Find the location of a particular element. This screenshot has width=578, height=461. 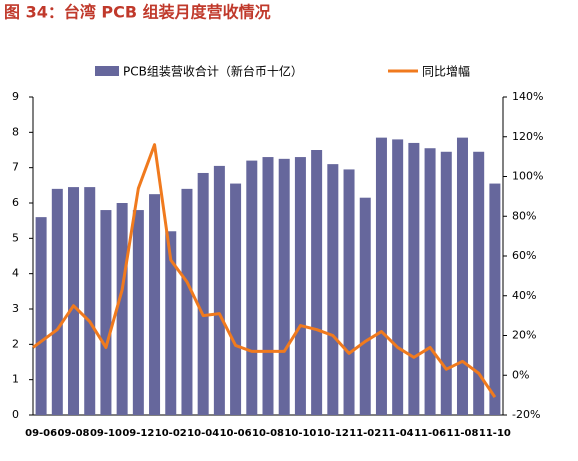

y2-tick-label: 0% is located at coordinates (520, 374).